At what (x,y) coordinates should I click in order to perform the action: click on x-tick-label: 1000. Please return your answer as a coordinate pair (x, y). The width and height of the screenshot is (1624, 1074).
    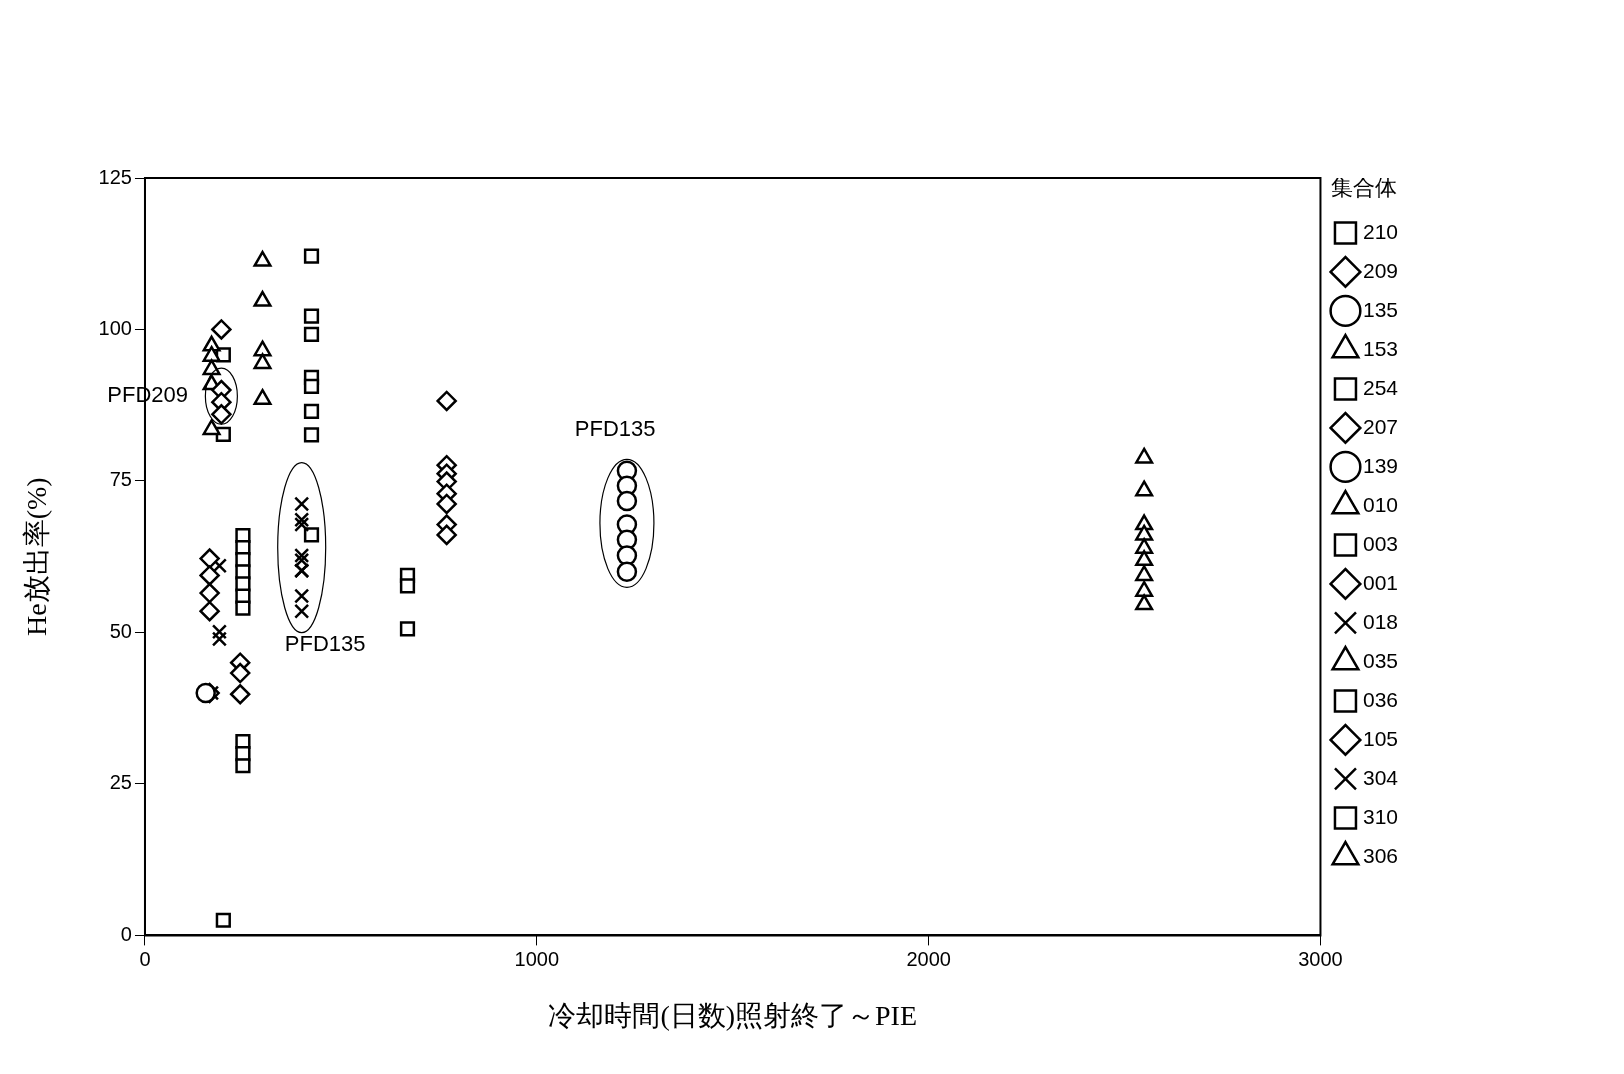
    Looking at the image, I should click on (537, 958).